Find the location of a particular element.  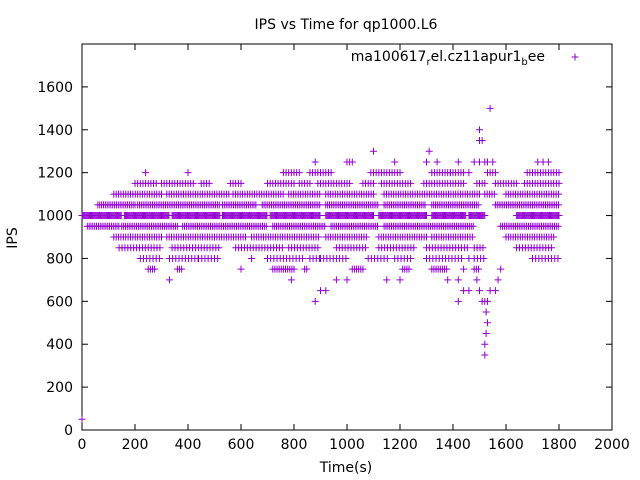

x-tick-label: 1400 is located at coordinates (453, 445).